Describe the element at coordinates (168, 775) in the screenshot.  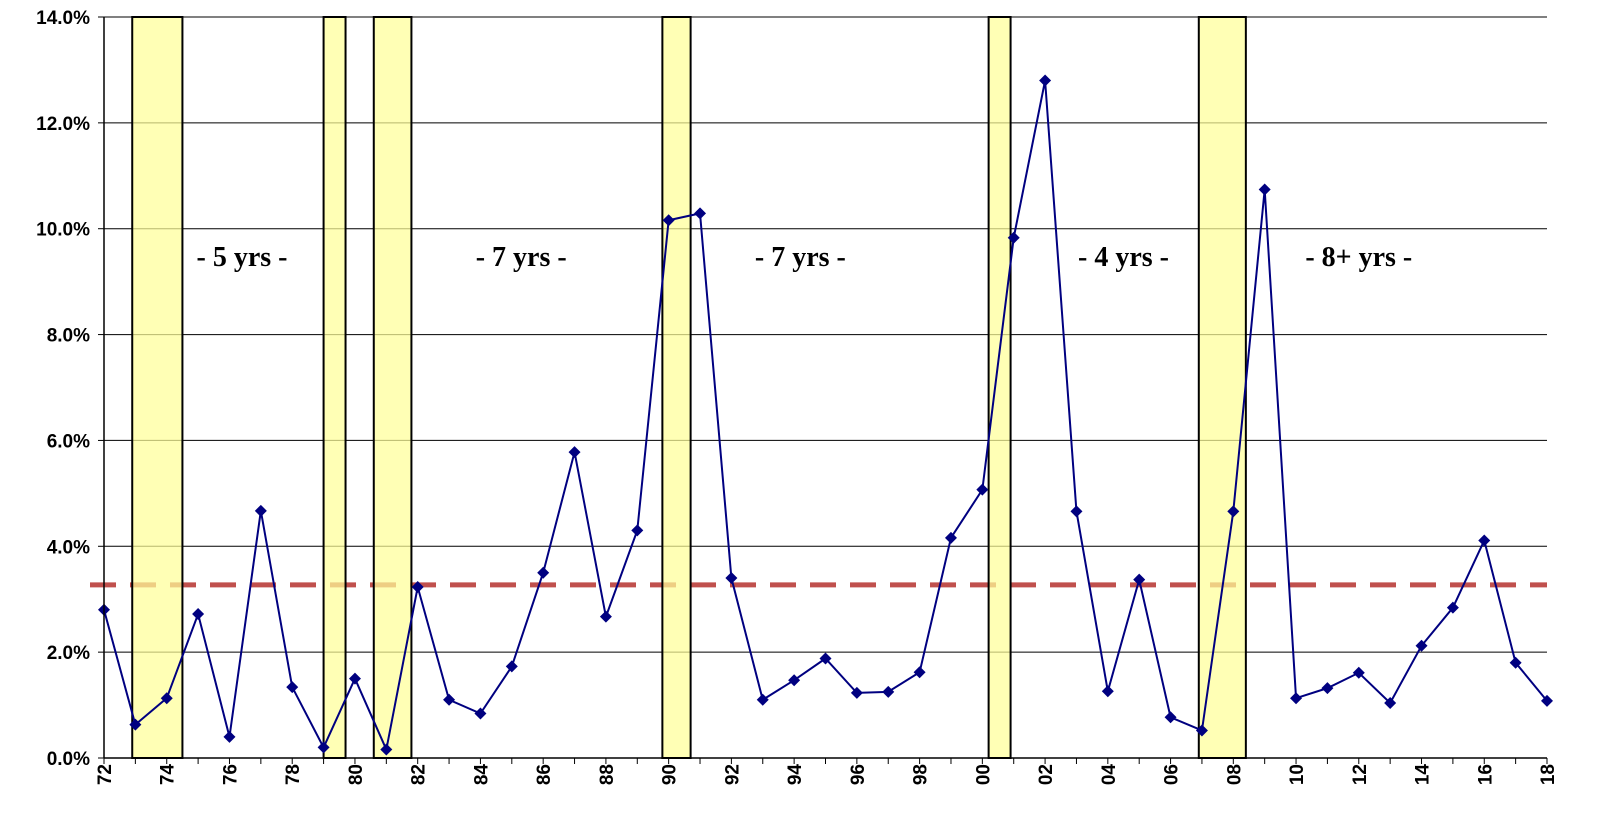
I see `x-tick-label: 74` at that location.